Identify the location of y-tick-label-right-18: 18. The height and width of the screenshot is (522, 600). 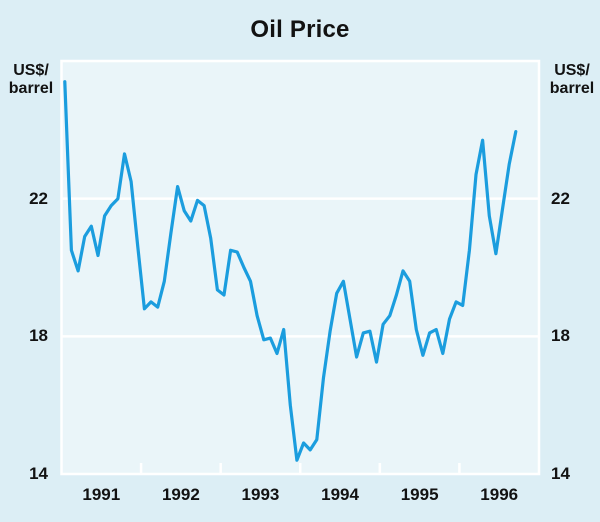
(560, 336).